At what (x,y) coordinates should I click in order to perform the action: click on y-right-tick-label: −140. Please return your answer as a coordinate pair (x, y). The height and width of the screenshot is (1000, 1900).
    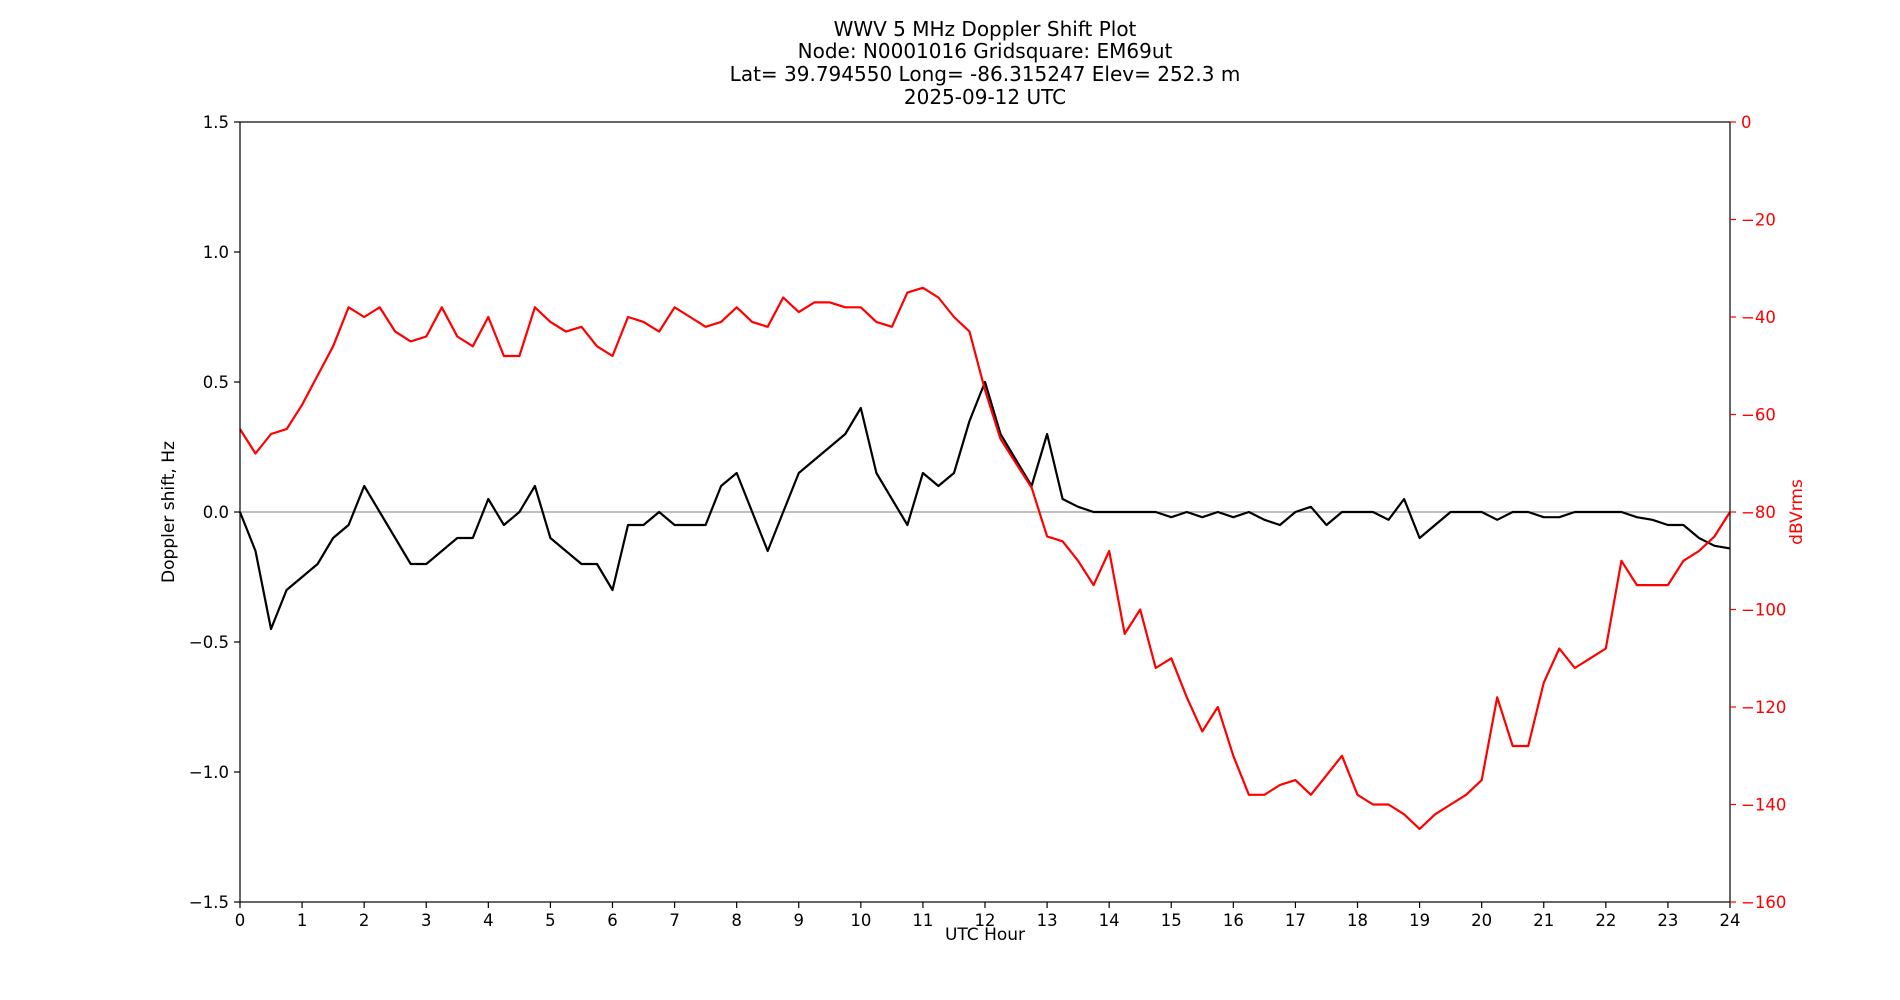
    Looking at the image, I should click on (1763, 805).